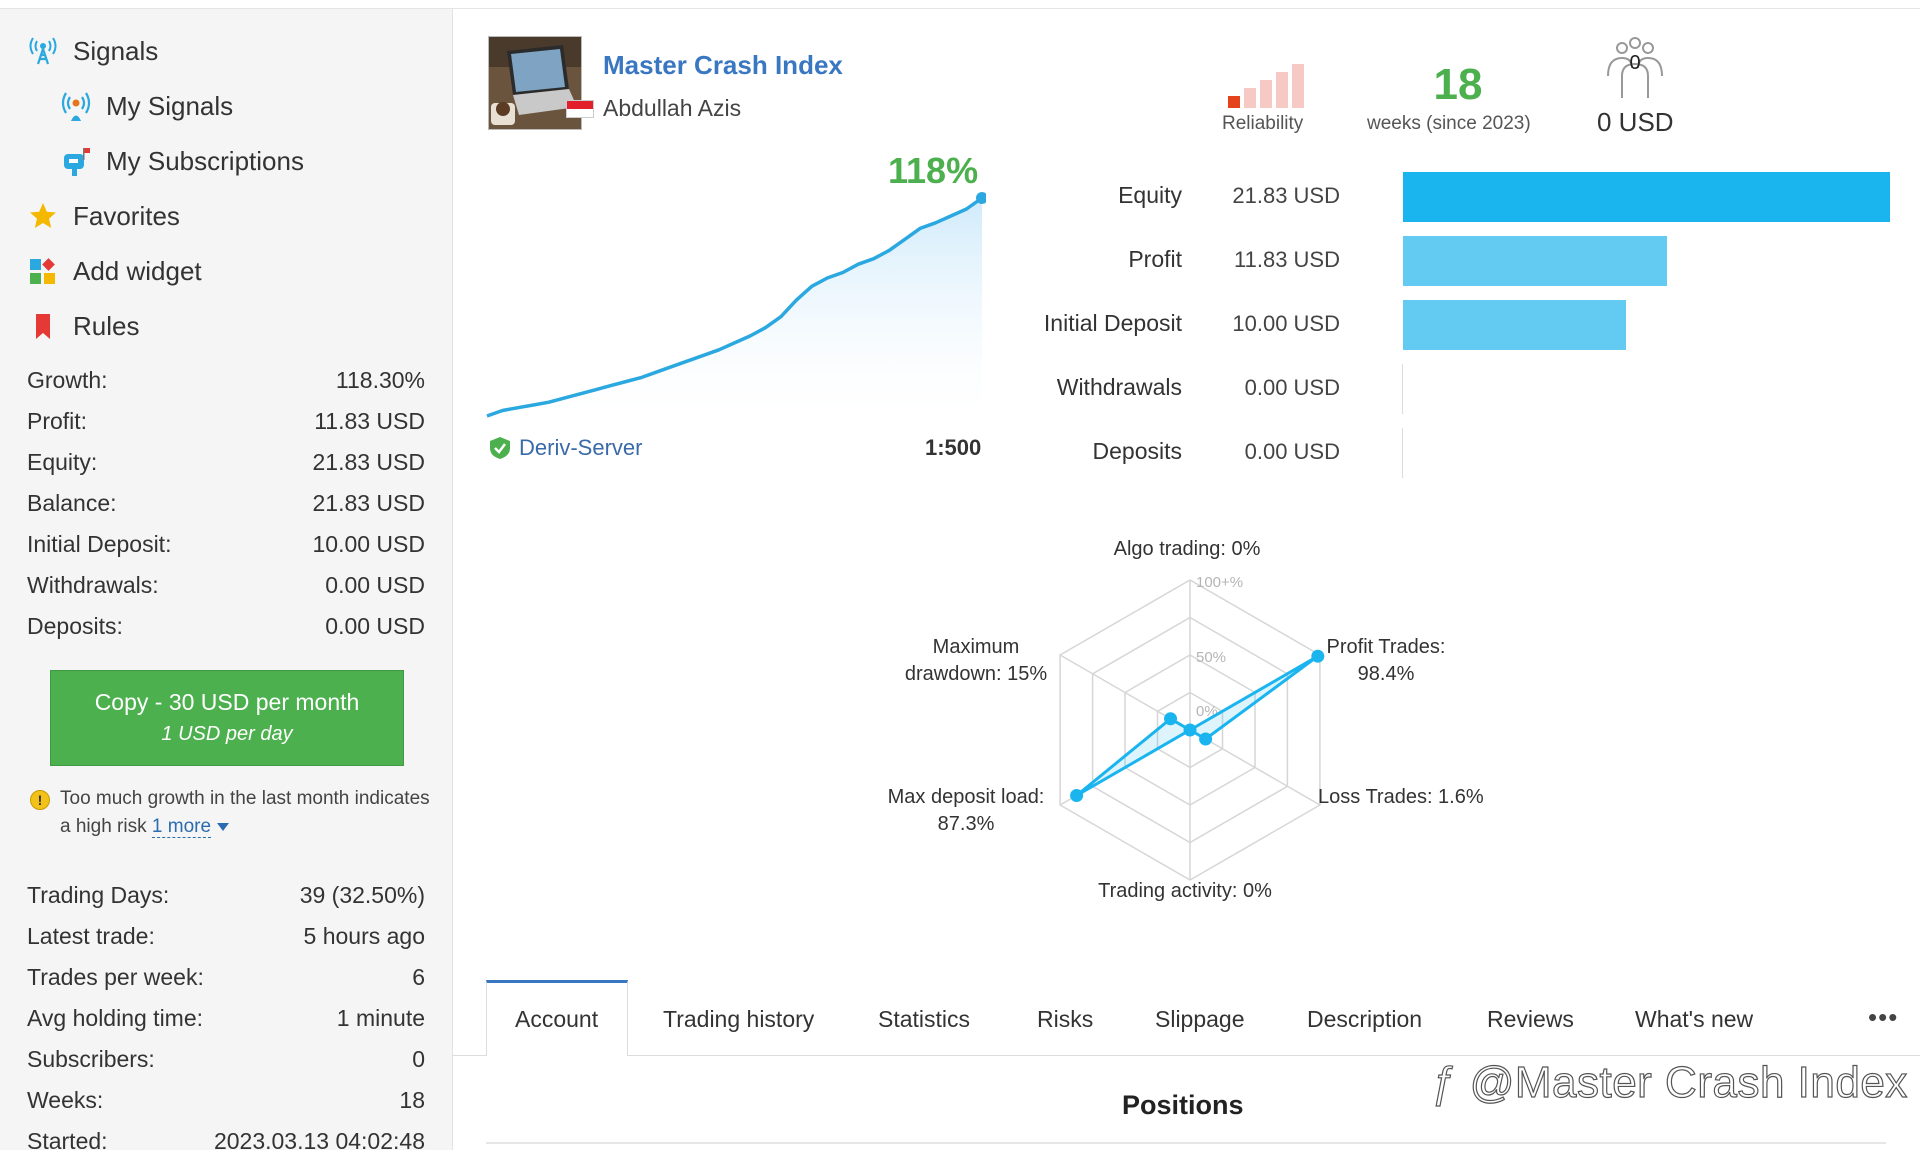  I want to click on stat-value: 21.83 USD, so click(368, 462).